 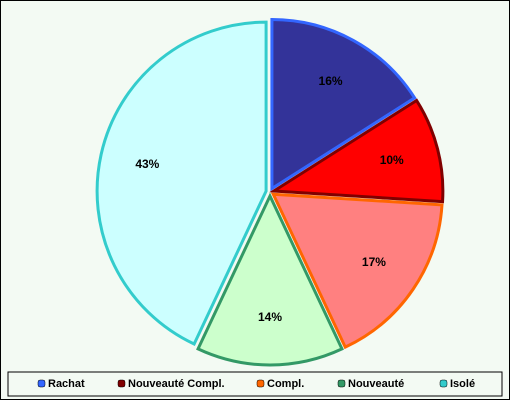 I want to click on legend-label: Rachat, so click(x=66, y=384).